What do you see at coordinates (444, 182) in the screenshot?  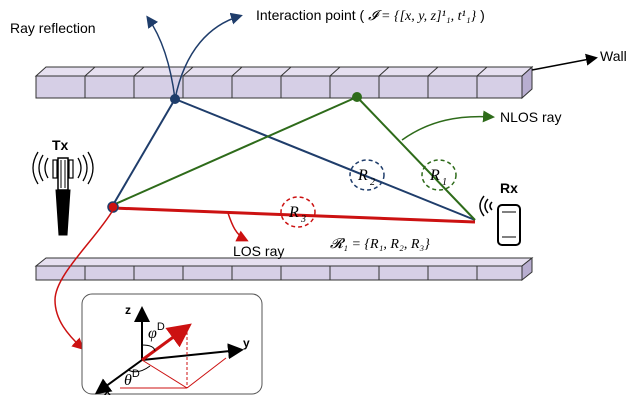 I see `svg-text: 1` at bounding box center [444, 182].